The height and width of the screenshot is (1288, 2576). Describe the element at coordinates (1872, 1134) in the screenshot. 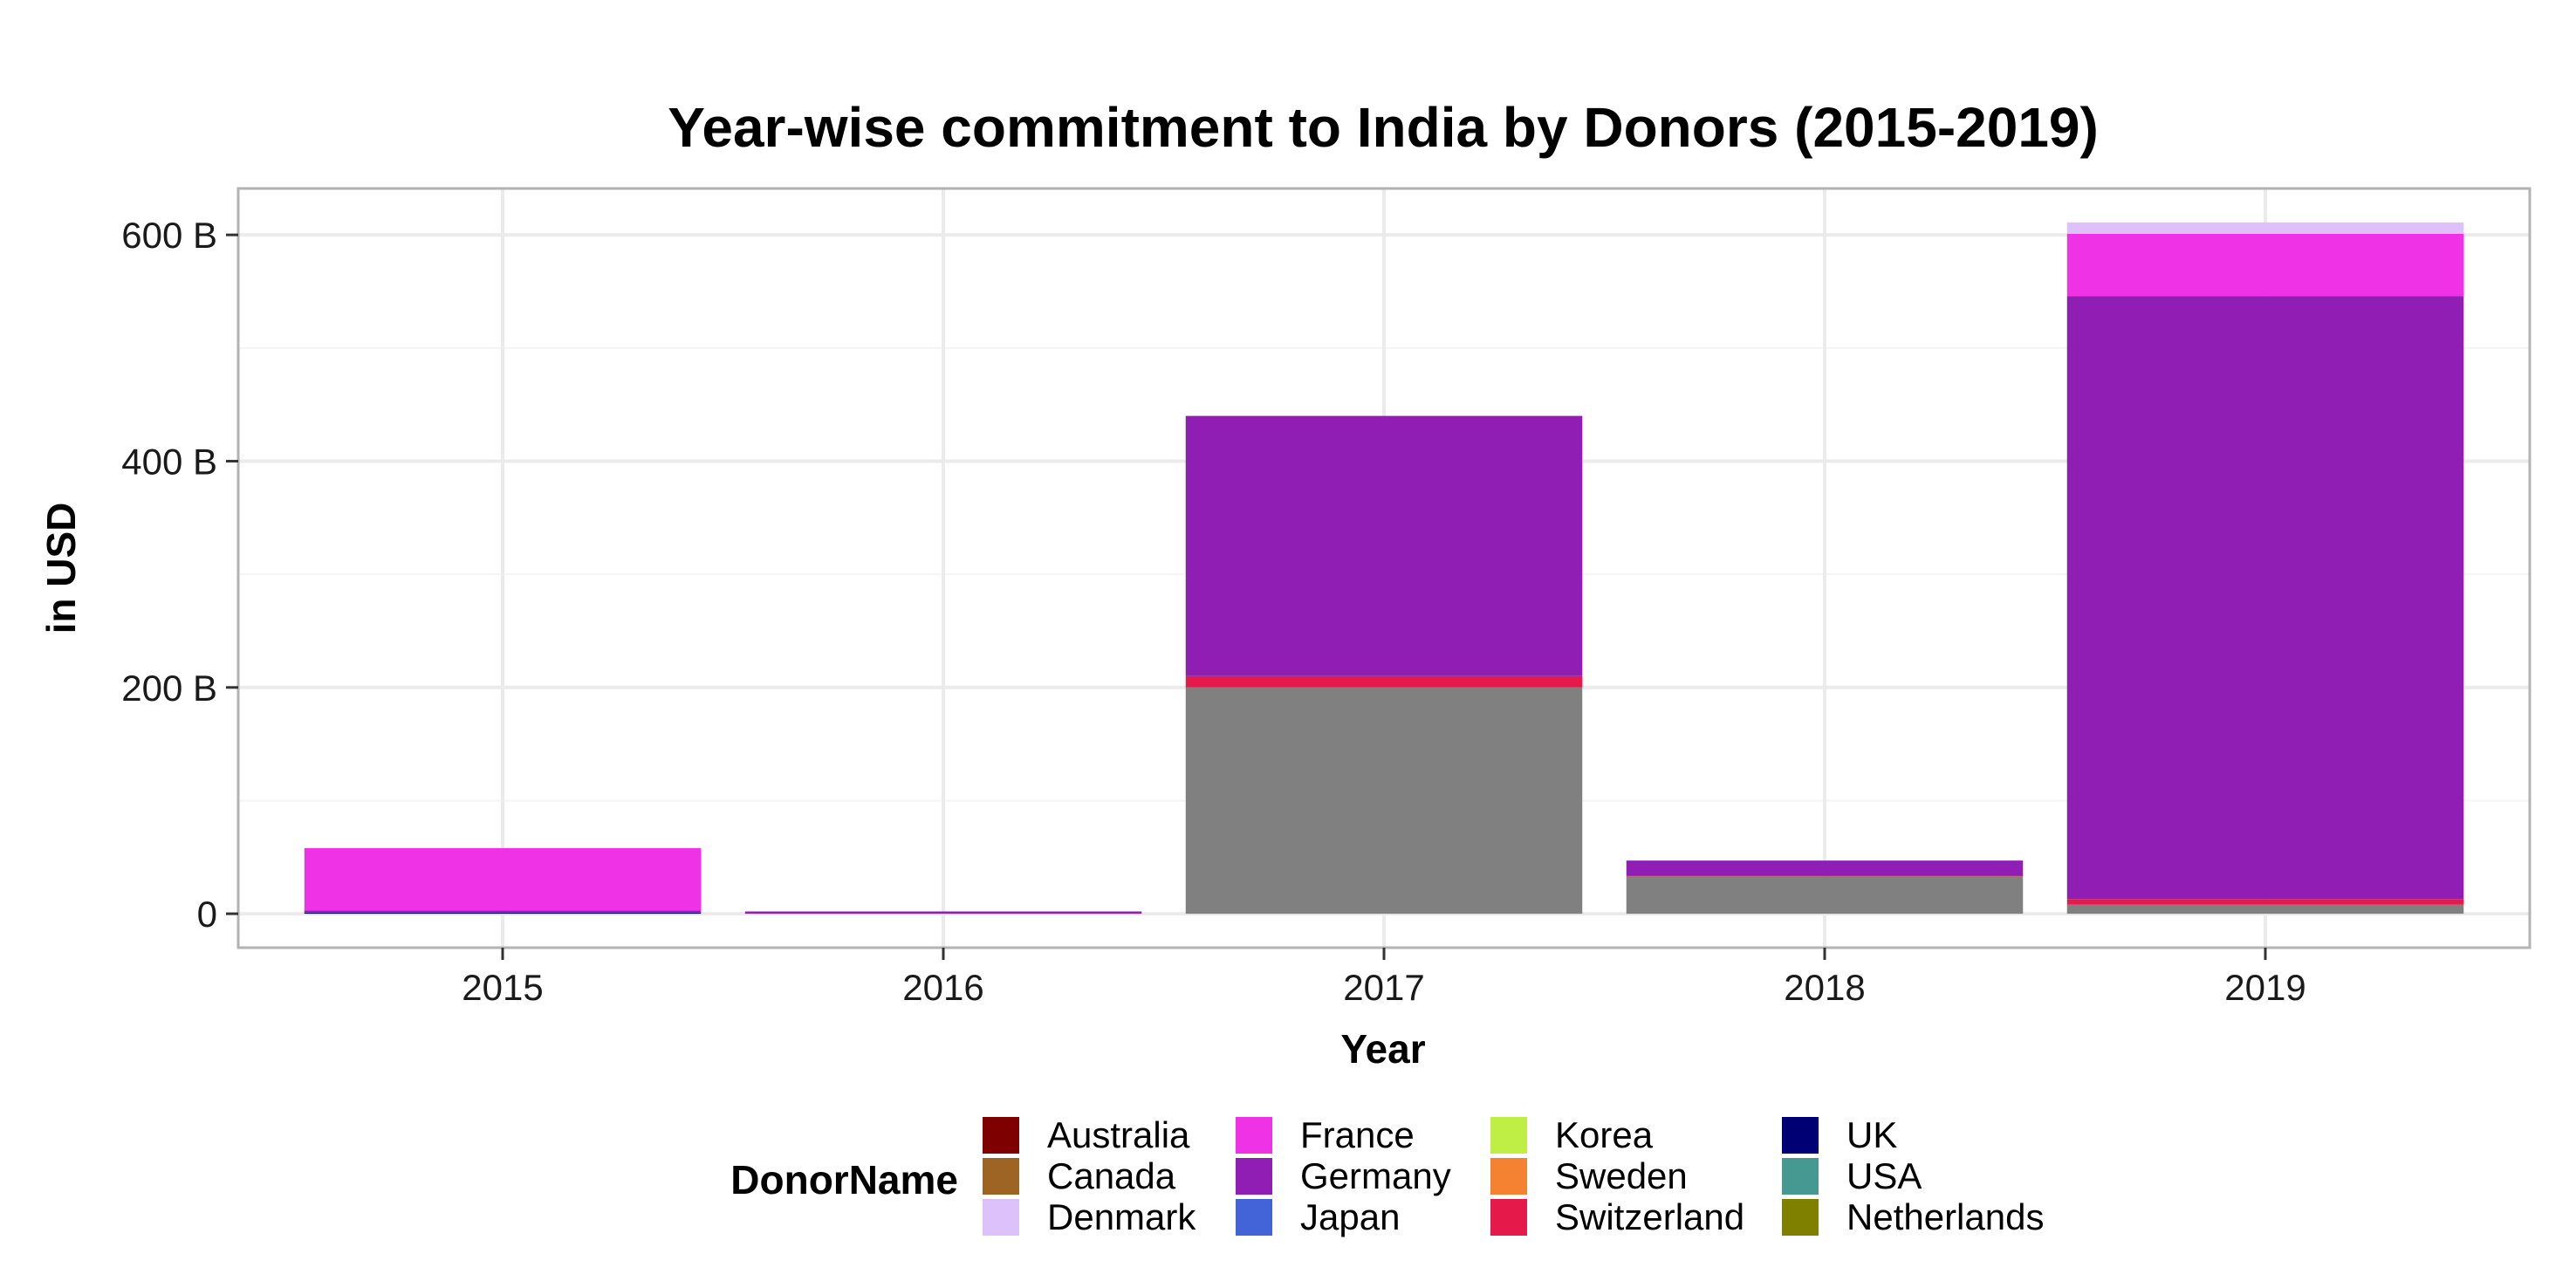

I see `legend-label-uk: UK` at that location.